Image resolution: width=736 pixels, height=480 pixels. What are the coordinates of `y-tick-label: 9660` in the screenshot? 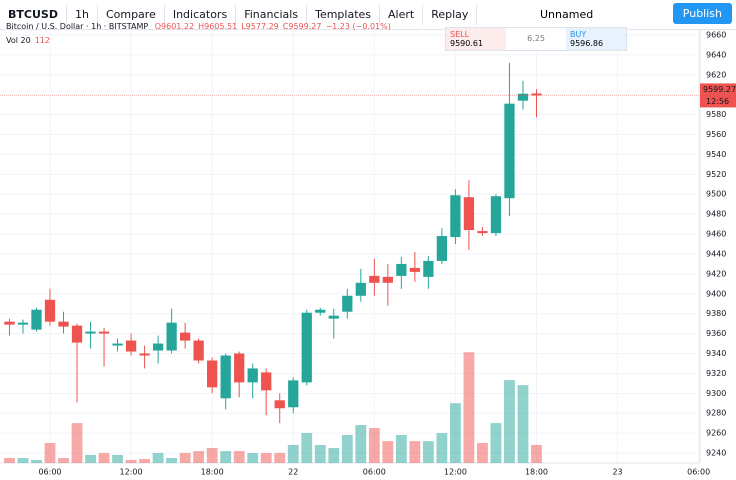 It's located at (716, 34).